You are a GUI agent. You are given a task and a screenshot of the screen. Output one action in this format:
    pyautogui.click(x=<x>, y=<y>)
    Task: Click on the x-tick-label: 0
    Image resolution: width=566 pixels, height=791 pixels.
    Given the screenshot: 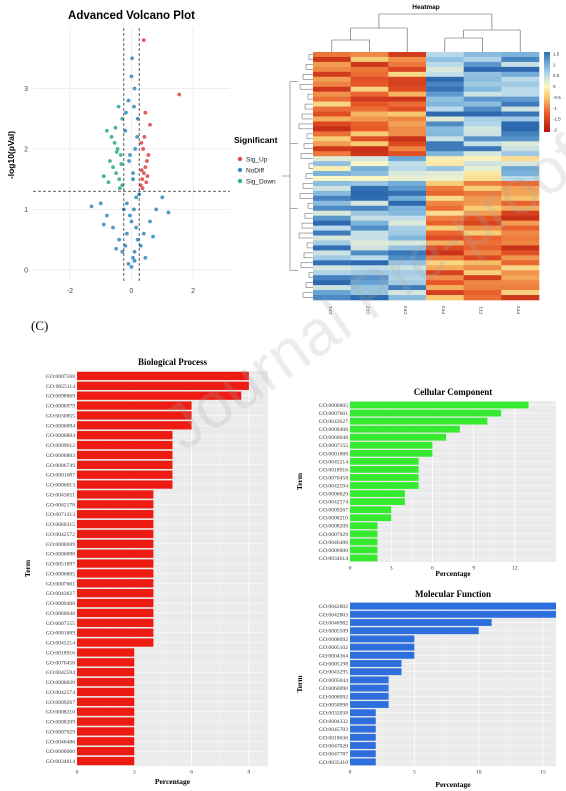 What is the action you would take?
    pyautogui.click(x=132, y=291)
    